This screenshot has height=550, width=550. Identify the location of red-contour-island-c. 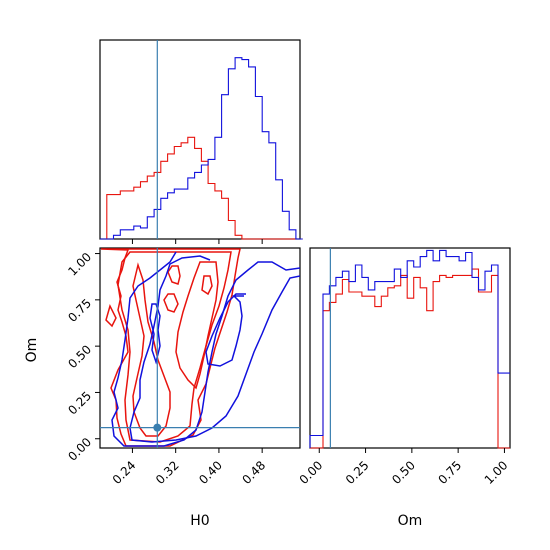
(207, 285).